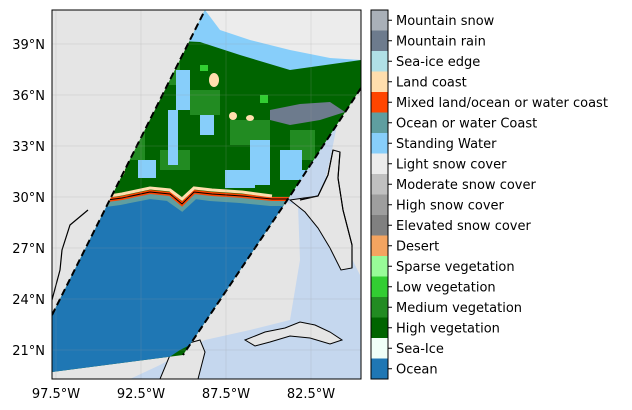  I want to click on lon-tick-labels: 97.5°W 92.5°W 87.5°W 82.5°W, so click(183, 394).